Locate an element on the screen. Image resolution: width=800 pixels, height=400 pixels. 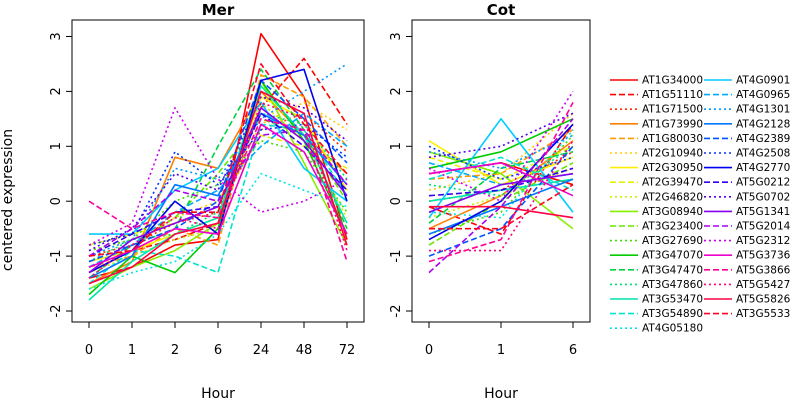
series-line-at5g13410 is located at coordinates (218, 190).